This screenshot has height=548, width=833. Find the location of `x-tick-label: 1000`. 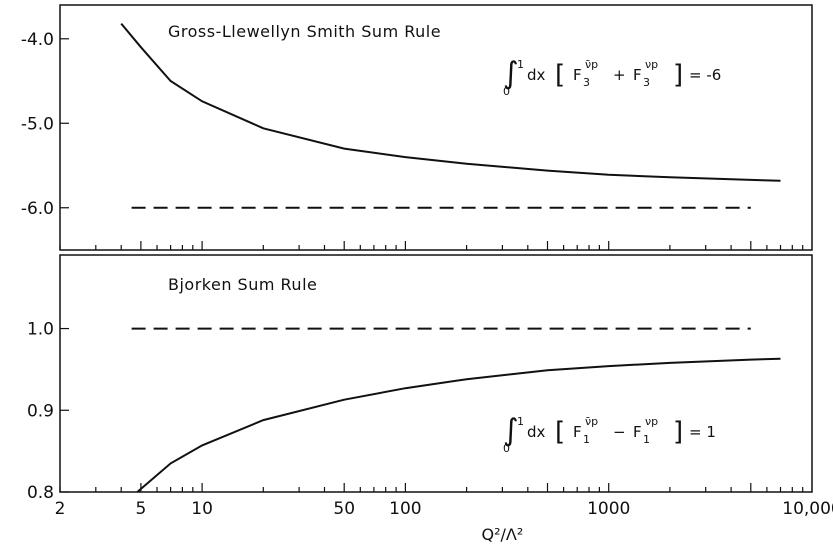

x-tick-label: 1000 is located at coordinates (608, 509).